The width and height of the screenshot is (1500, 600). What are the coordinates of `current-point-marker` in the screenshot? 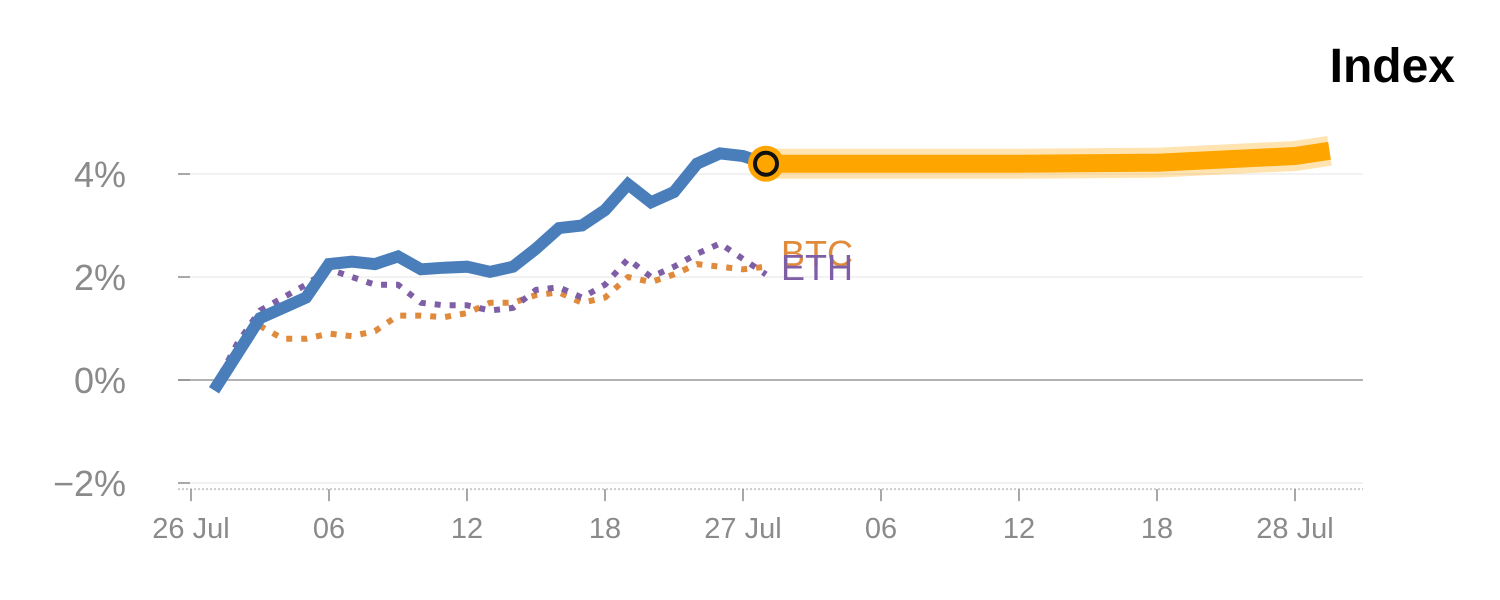 It's located at (766, 163).